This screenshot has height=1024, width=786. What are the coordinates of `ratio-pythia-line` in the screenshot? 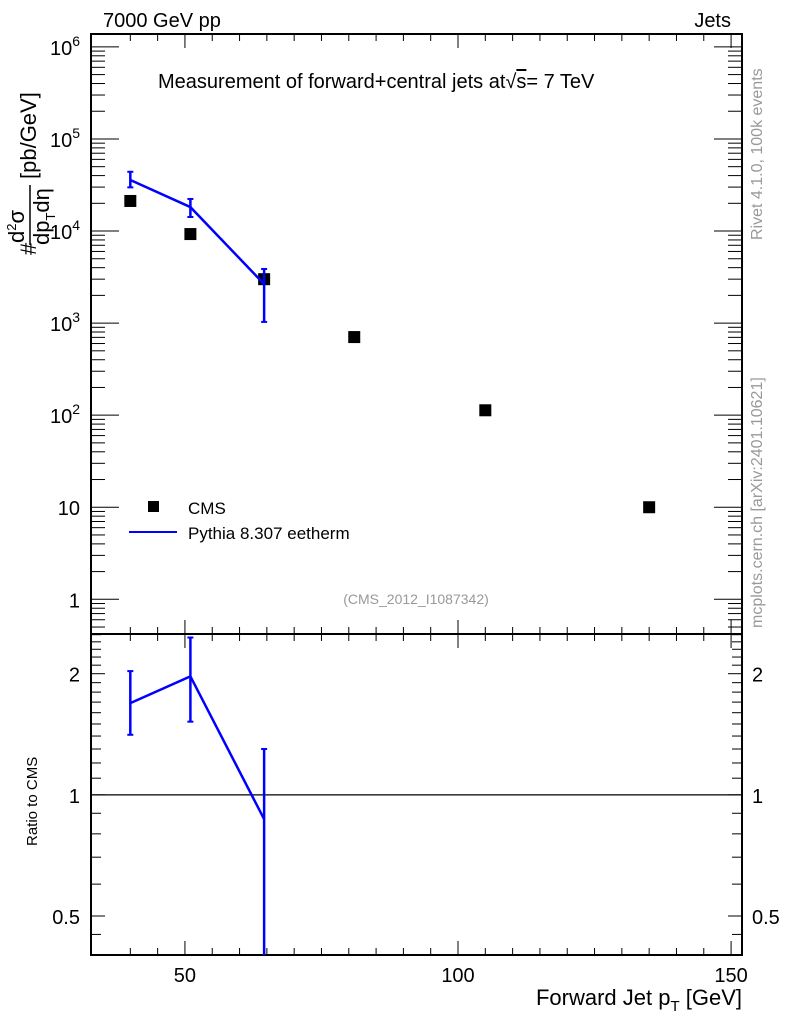 It's located at (197, 747).